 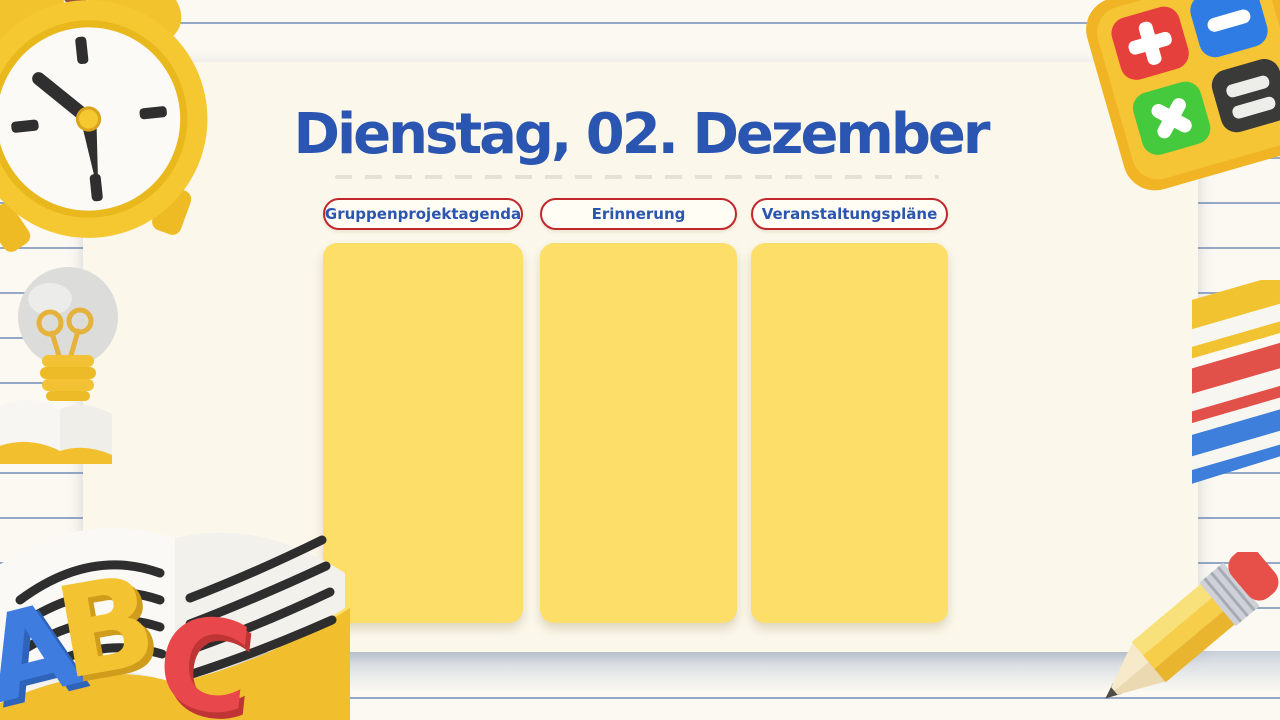 I want to click on note-card-gruppenprojektagenda, so click(x=423, y=433).